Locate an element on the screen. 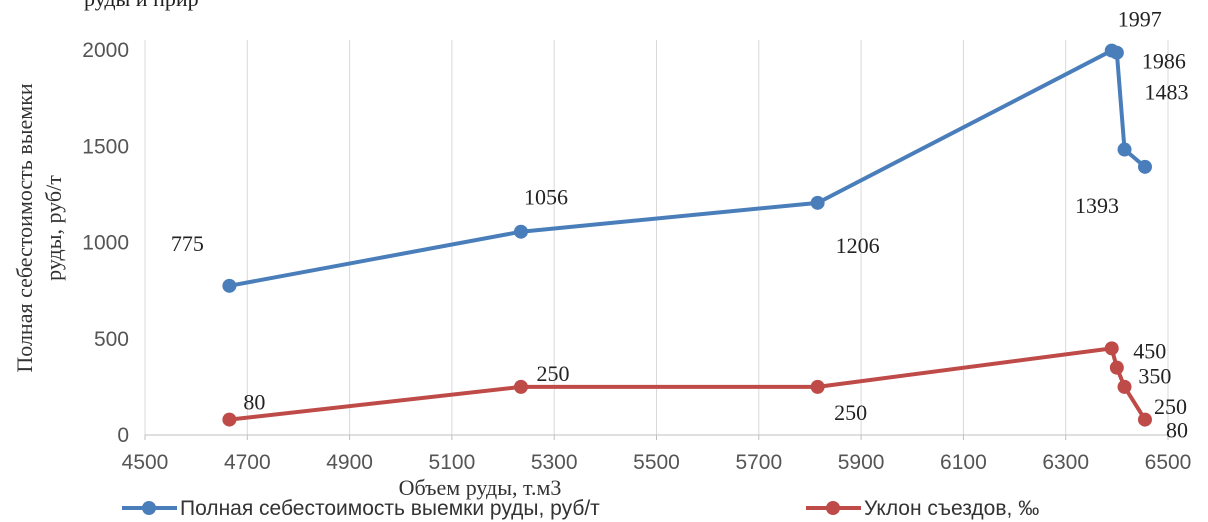 This screenshot has width=1208, height=522. data-label: 450 is located at coordinates (1149, 350).